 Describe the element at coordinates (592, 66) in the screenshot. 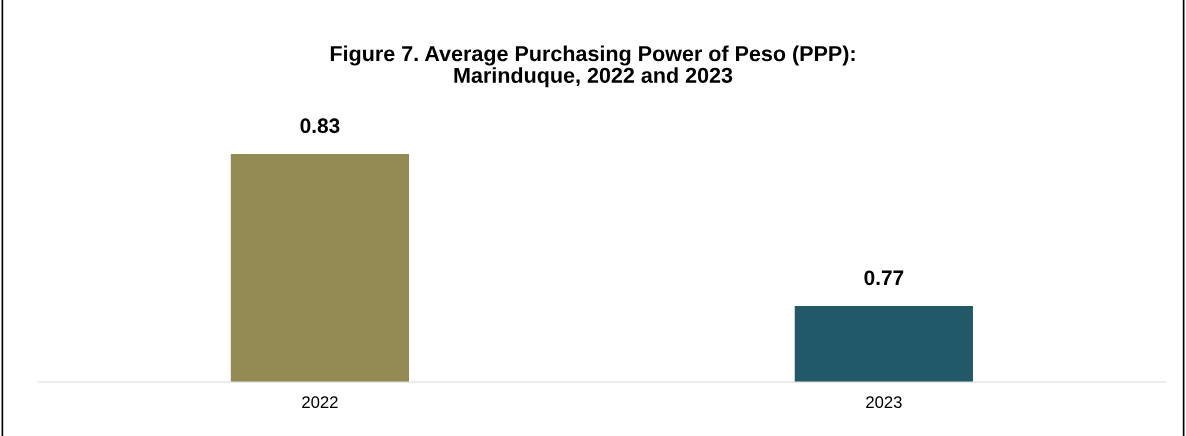

I see `chart-title: Figure 7. Average Purchasing Power of Peso (PPP): Marinduque, 2022 and 2023` at that location.